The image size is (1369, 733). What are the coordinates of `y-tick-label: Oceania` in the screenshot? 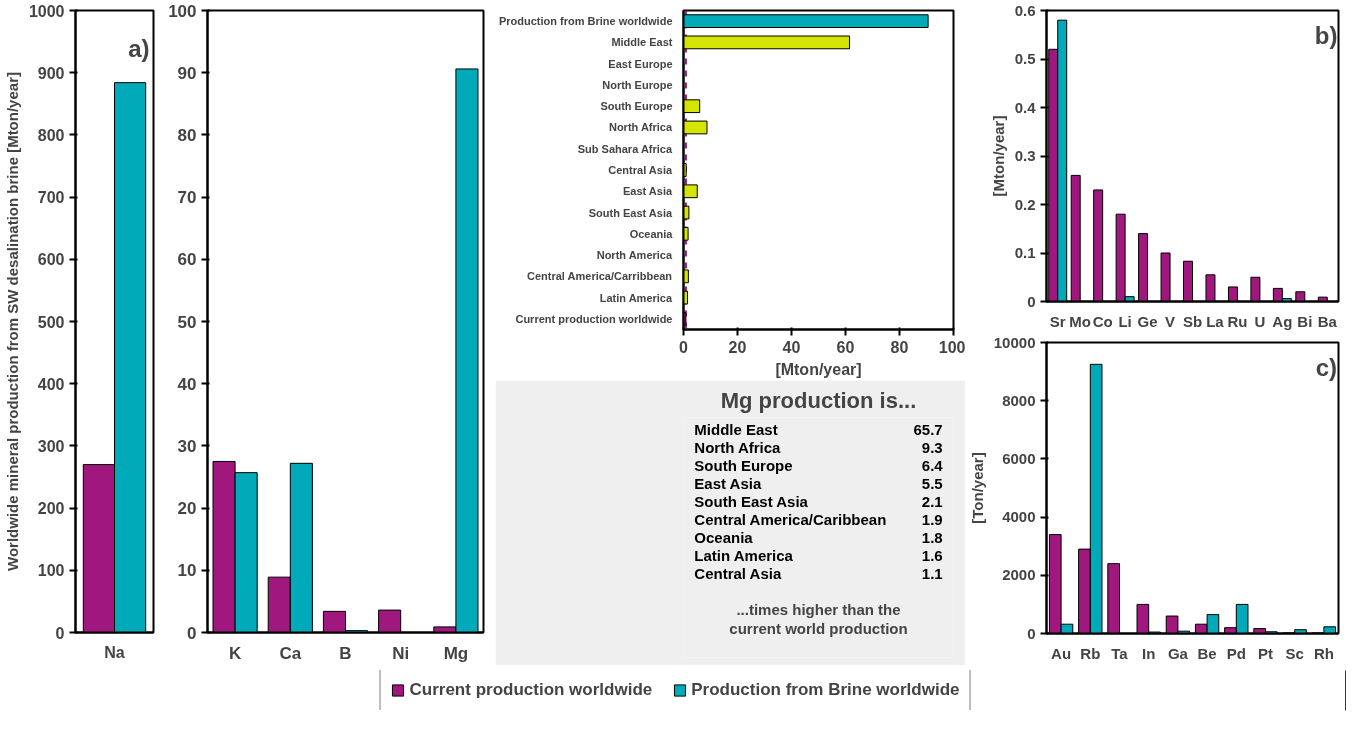 It's located at (651, 233).